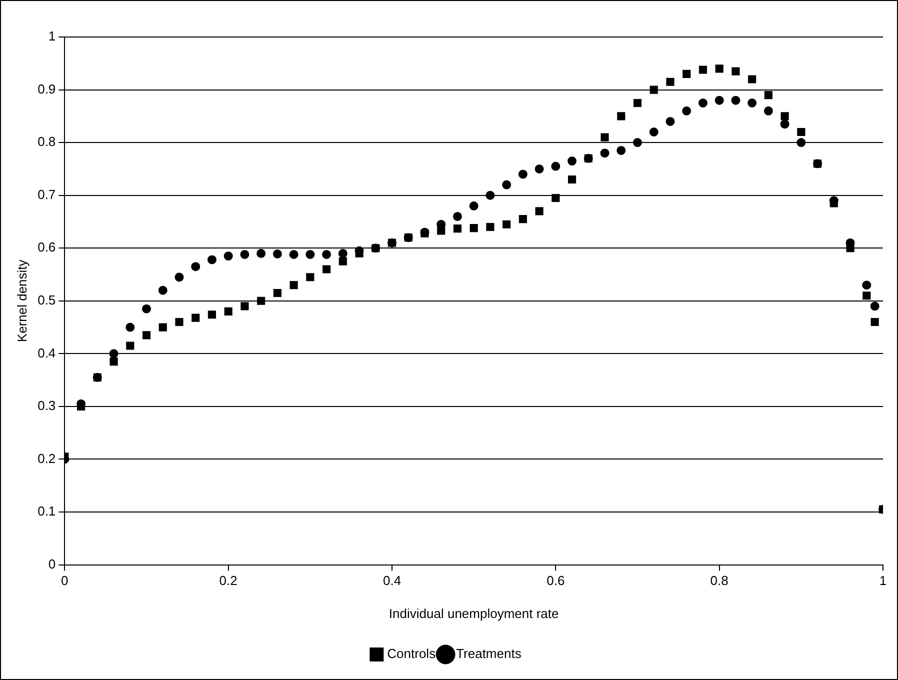 The image size is (898, 680). I want to click on x-tick-label: 0.8, so click(719, 580).